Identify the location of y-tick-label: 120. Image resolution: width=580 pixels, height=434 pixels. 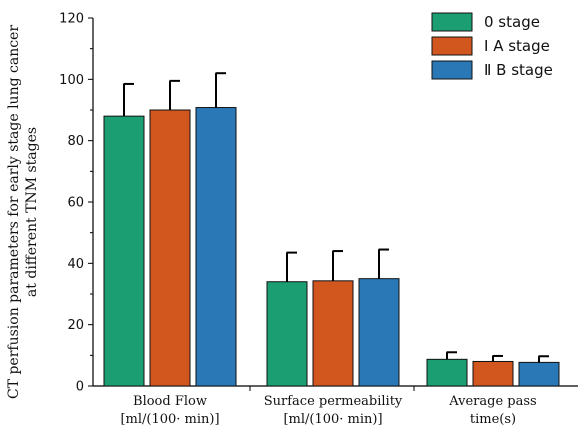
(71, 19).